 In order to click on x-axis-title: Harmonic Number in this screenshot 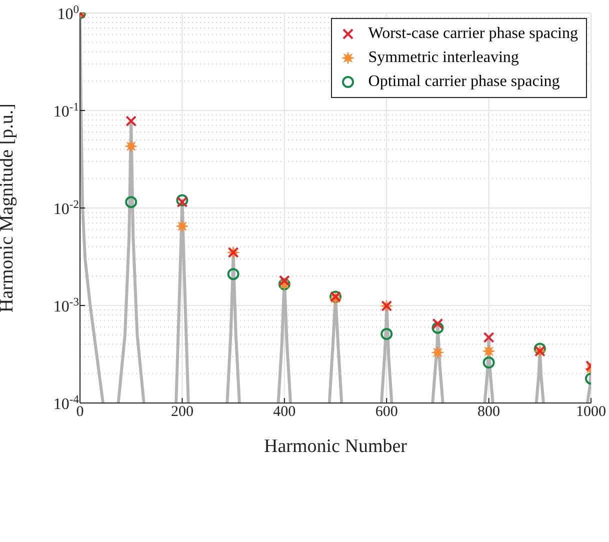, I will do `click(336, 446)`.